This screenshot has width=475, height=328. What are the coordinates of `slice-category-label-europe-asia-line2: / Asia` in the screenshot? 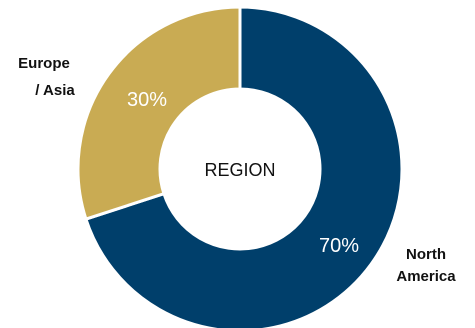 It's located at (55, 90).